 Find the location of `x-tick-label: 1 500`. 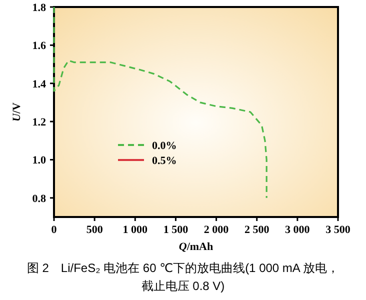

x-tick-label: 1 500 is located at coordinates (176, 230).